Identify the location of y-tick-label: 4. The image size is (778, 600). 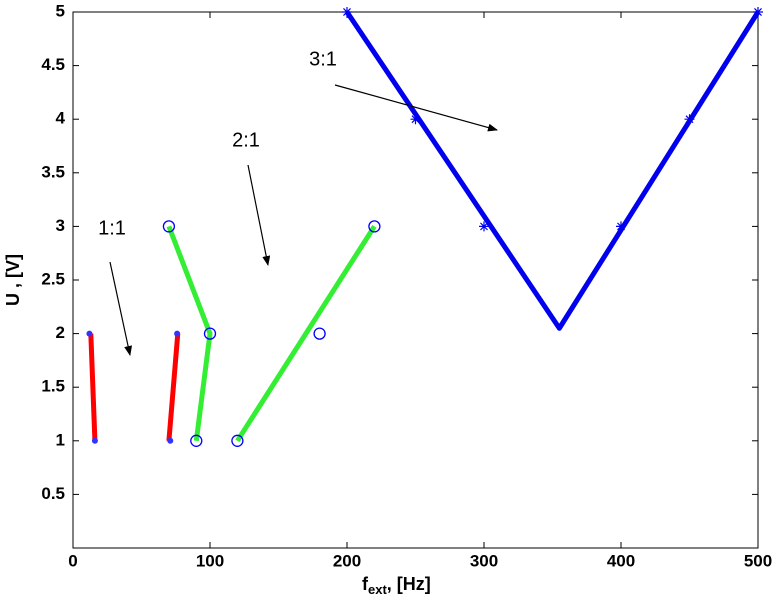
(61, 118).